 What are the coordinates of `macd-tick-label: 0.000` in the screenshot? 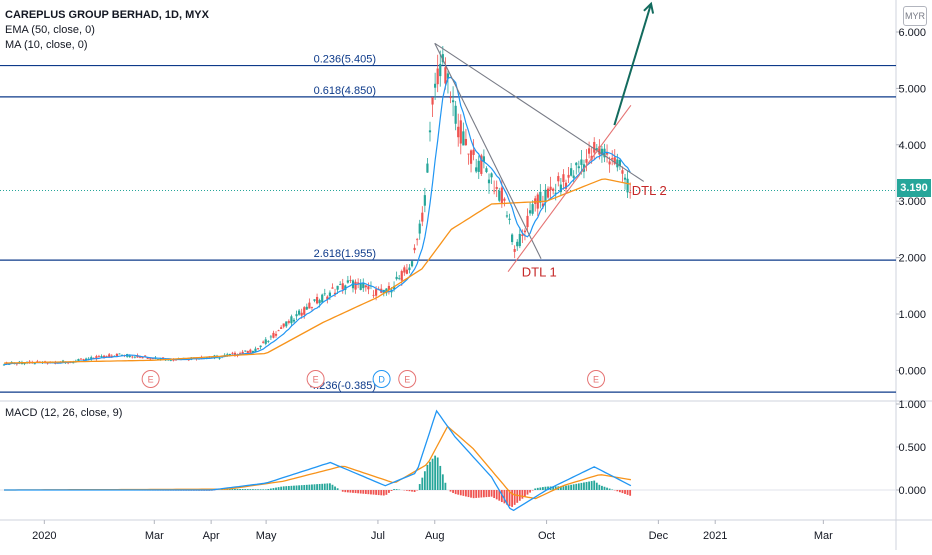 It's located at (912, 491).